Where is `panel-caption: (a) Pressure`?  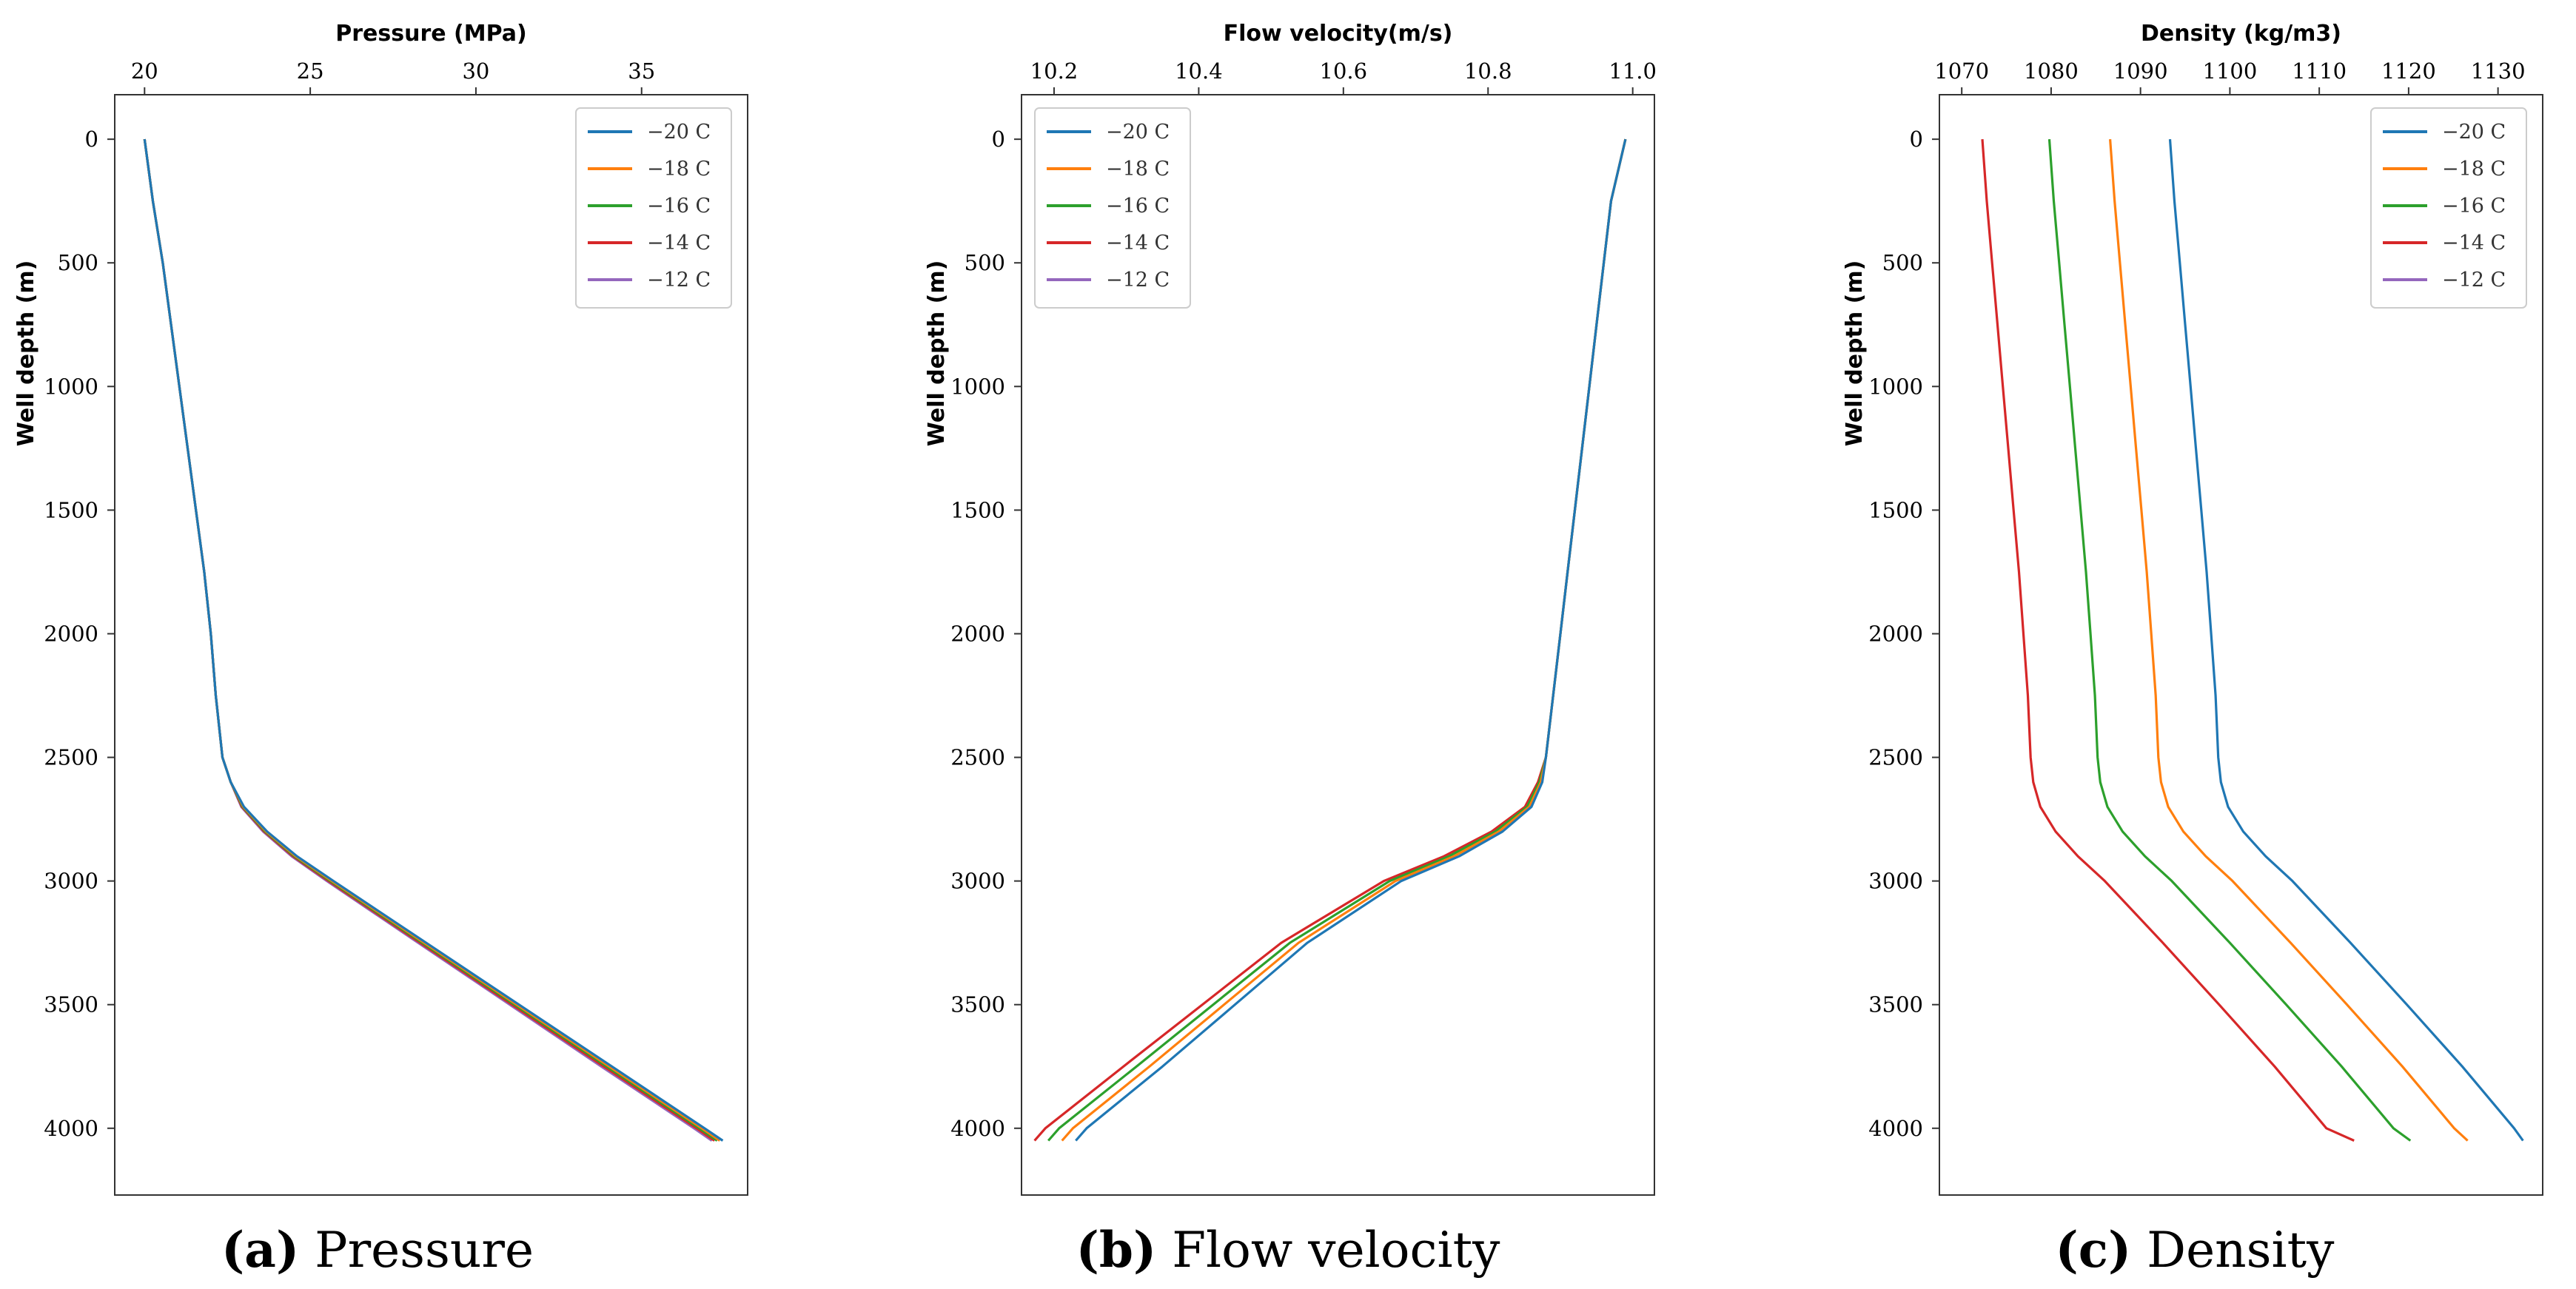
panel-caption: (a) Pressure is located at coordinates (377, 1250).